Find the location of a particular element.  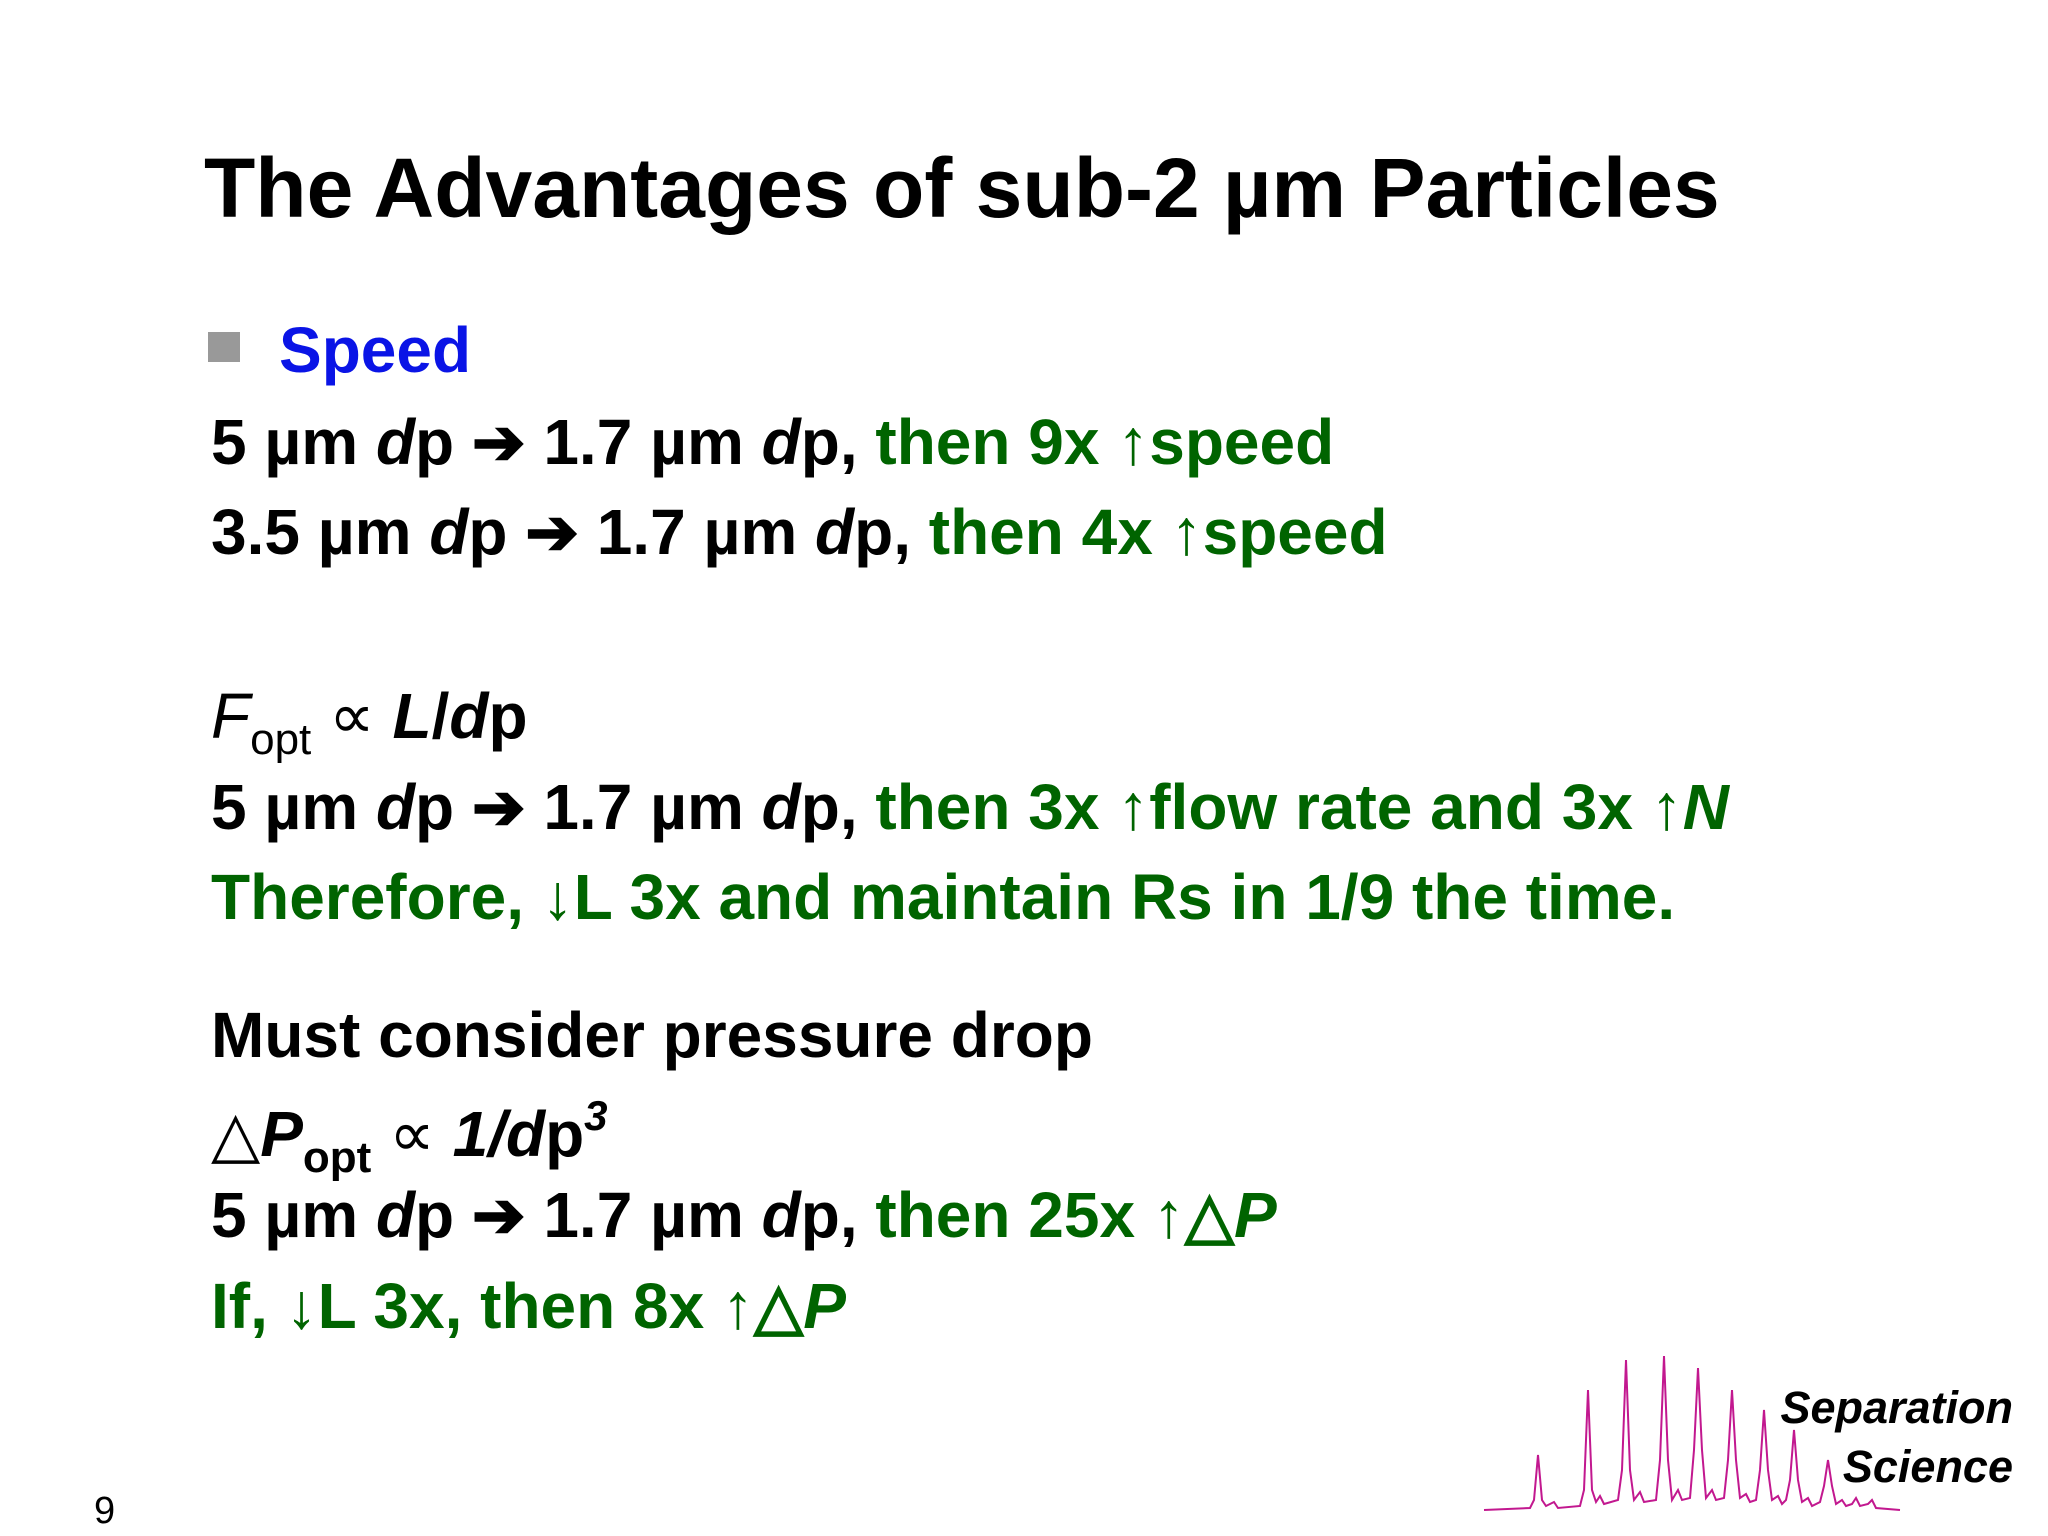

page-number: 9 is located at coordinates (105, 1511).